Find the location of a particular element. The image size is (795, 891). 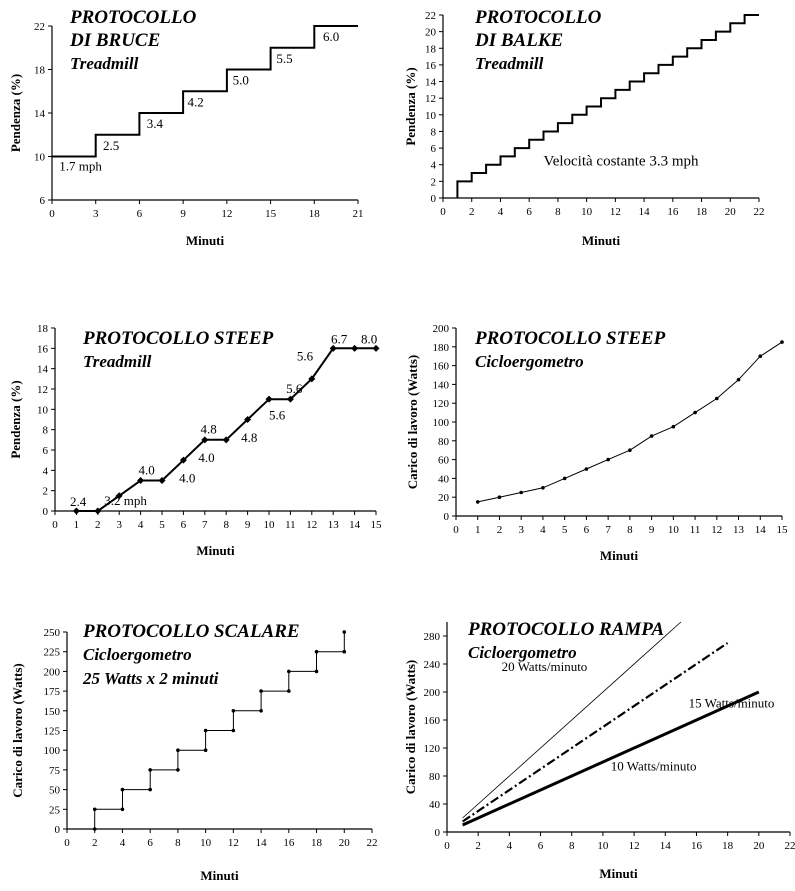

data-annotation: 8.0 is located at coordinates (369, 338).